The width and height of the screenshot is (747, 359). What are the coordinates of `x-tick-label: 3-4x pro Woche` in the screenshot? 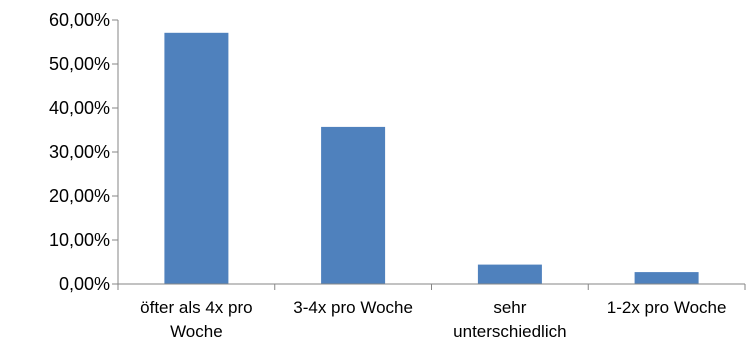 It's located at (353, 307).